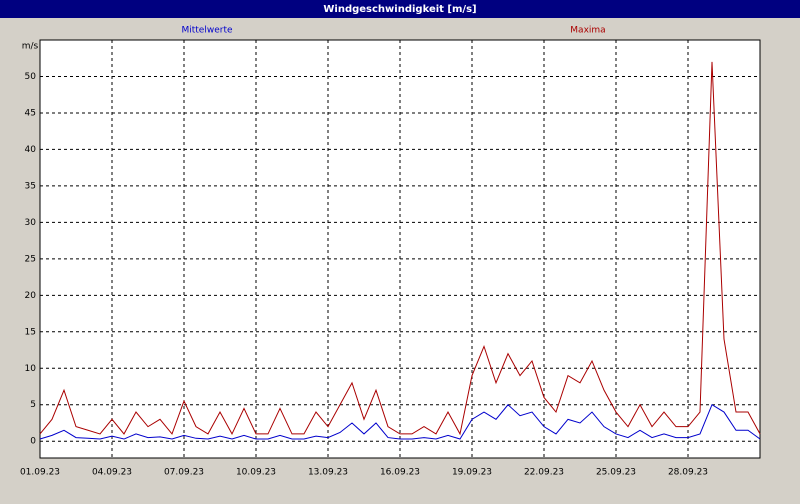 This screenshot has height=504, width=800. Describe the element at coordinates (33, 405) in the screenshot. I see `y-tick-label: 5` at that location.